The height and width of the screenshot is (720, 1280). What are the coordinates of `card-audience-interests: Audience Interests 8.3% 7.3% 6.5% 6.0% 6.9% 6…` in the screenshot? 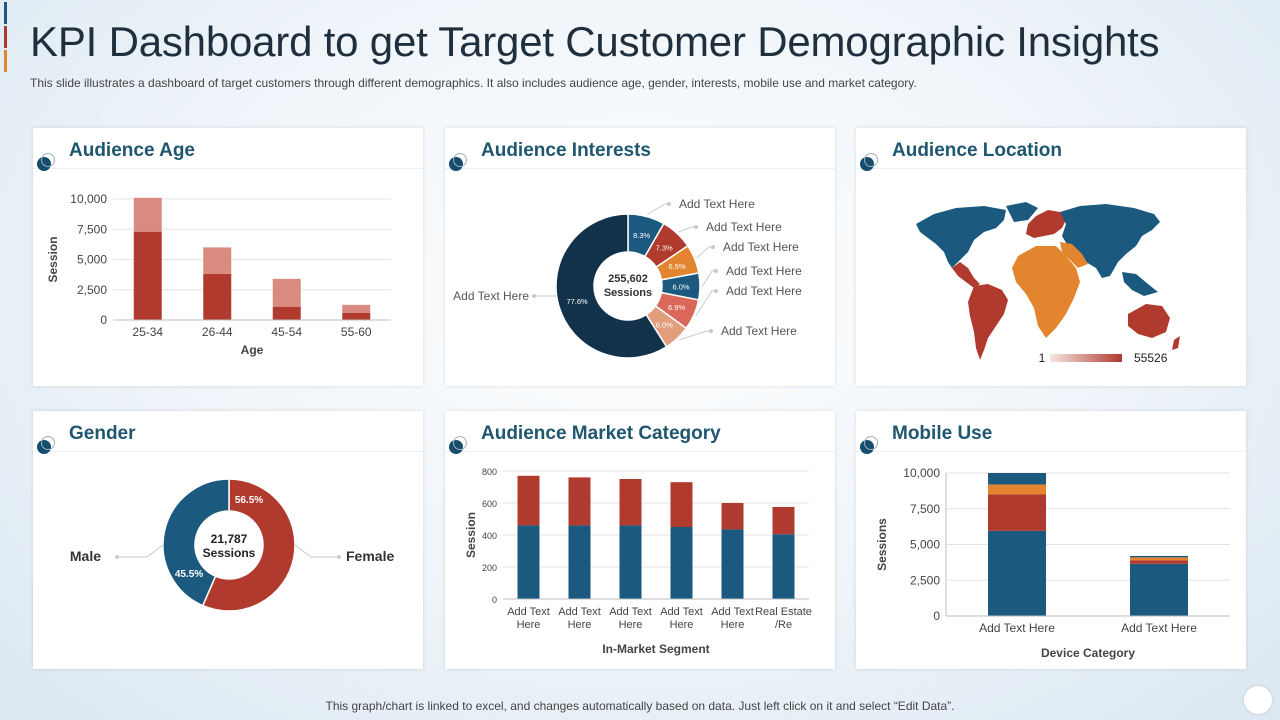 It's located at (640, 257).